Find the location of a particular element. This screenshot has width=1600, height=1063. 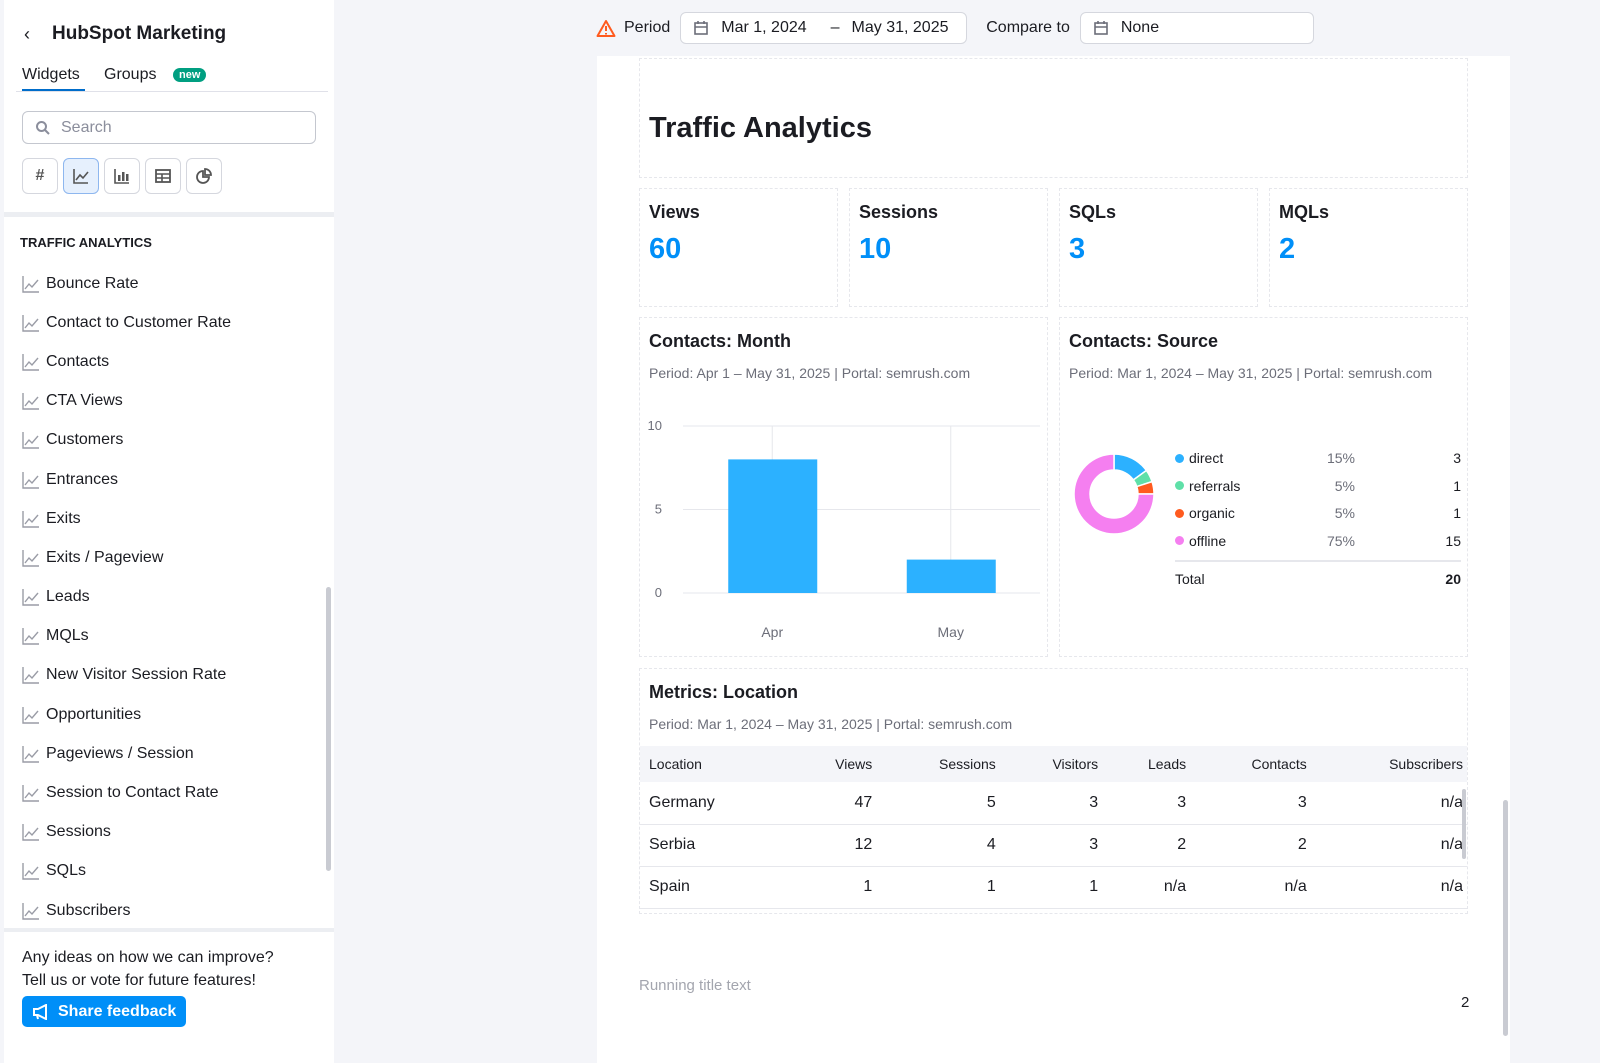

filter-line-chart-button is located at coordinates (81, 176).